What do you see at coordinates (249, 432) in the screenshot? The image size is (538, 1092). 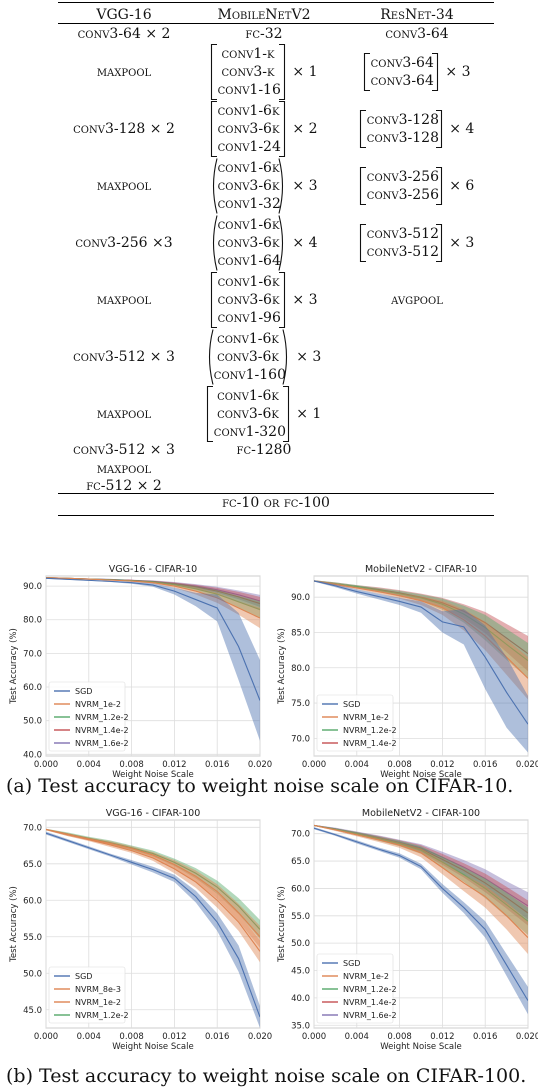 I see `mobilenet-block-line: conv1-320` at bounding box center [249, 432].